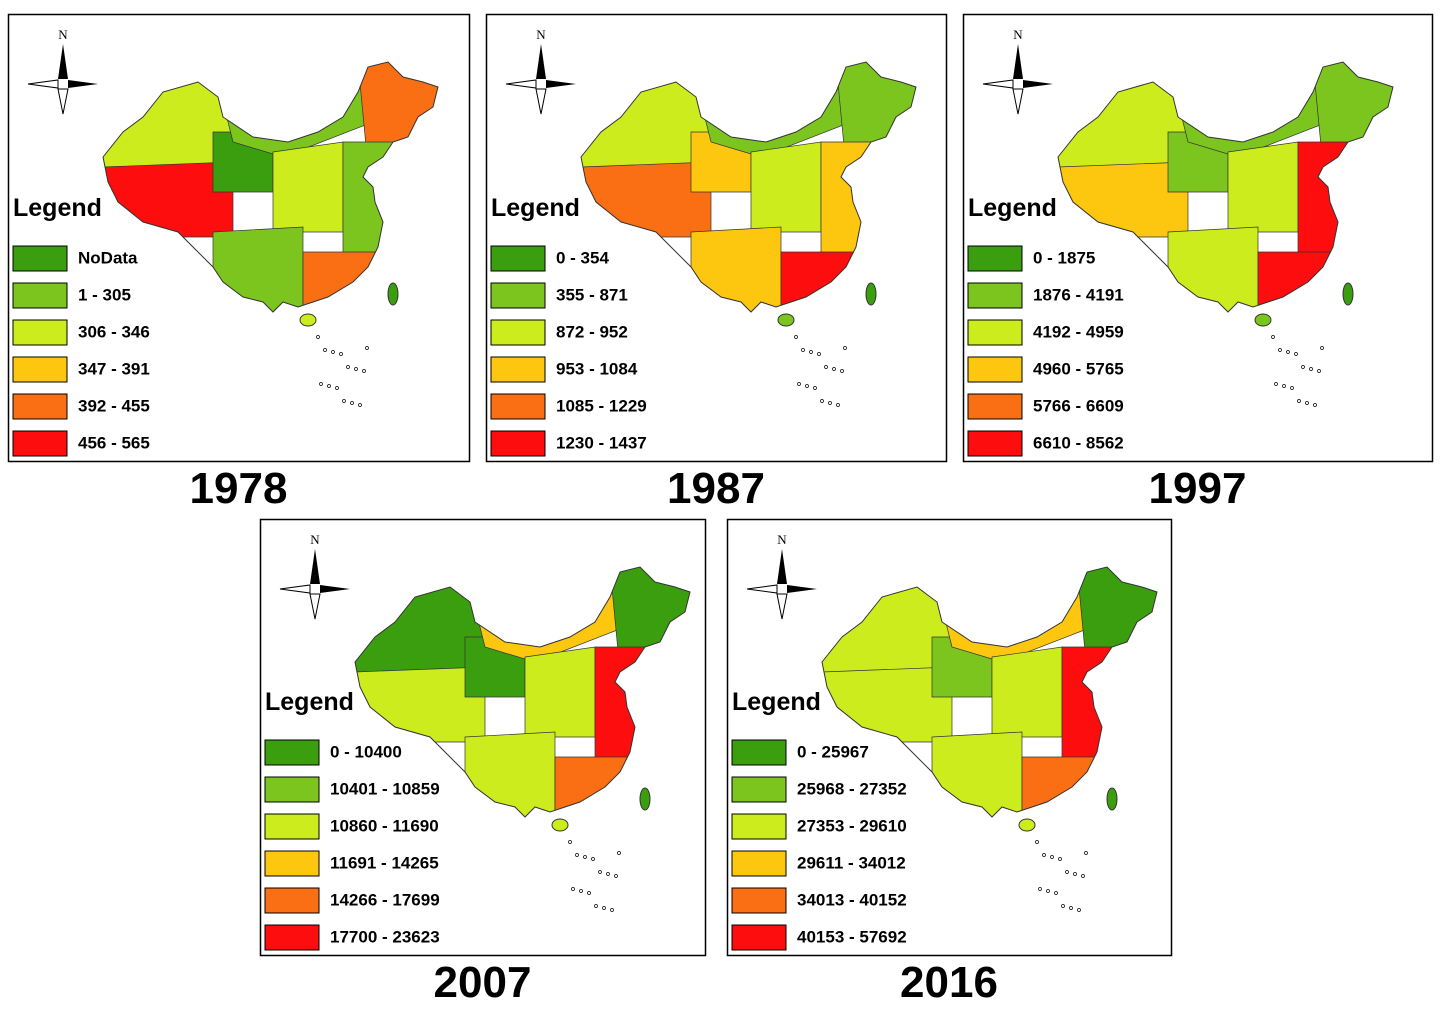 This screenshot has height=1018, width=1440. What do you see at coordinates (592, 331) in the screenshot?
I see `legend-label: 872 - 952` at bounding box center [592, 331].